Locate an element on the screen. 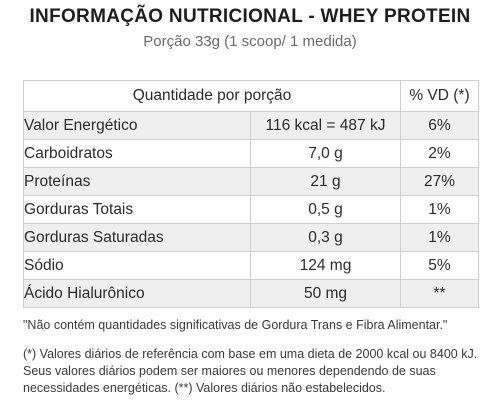 This screenshot has width=500, height=420. nutrient-name: Proteínas is located at coordinates (137, 181).